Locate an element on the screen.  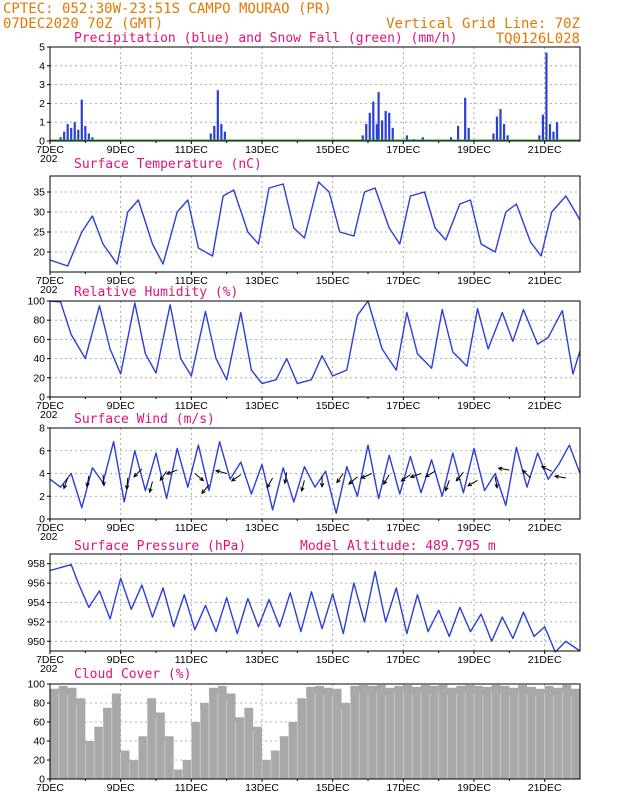
panel-title: Surface Wind (m/s) is located at coordinates (144, 419).